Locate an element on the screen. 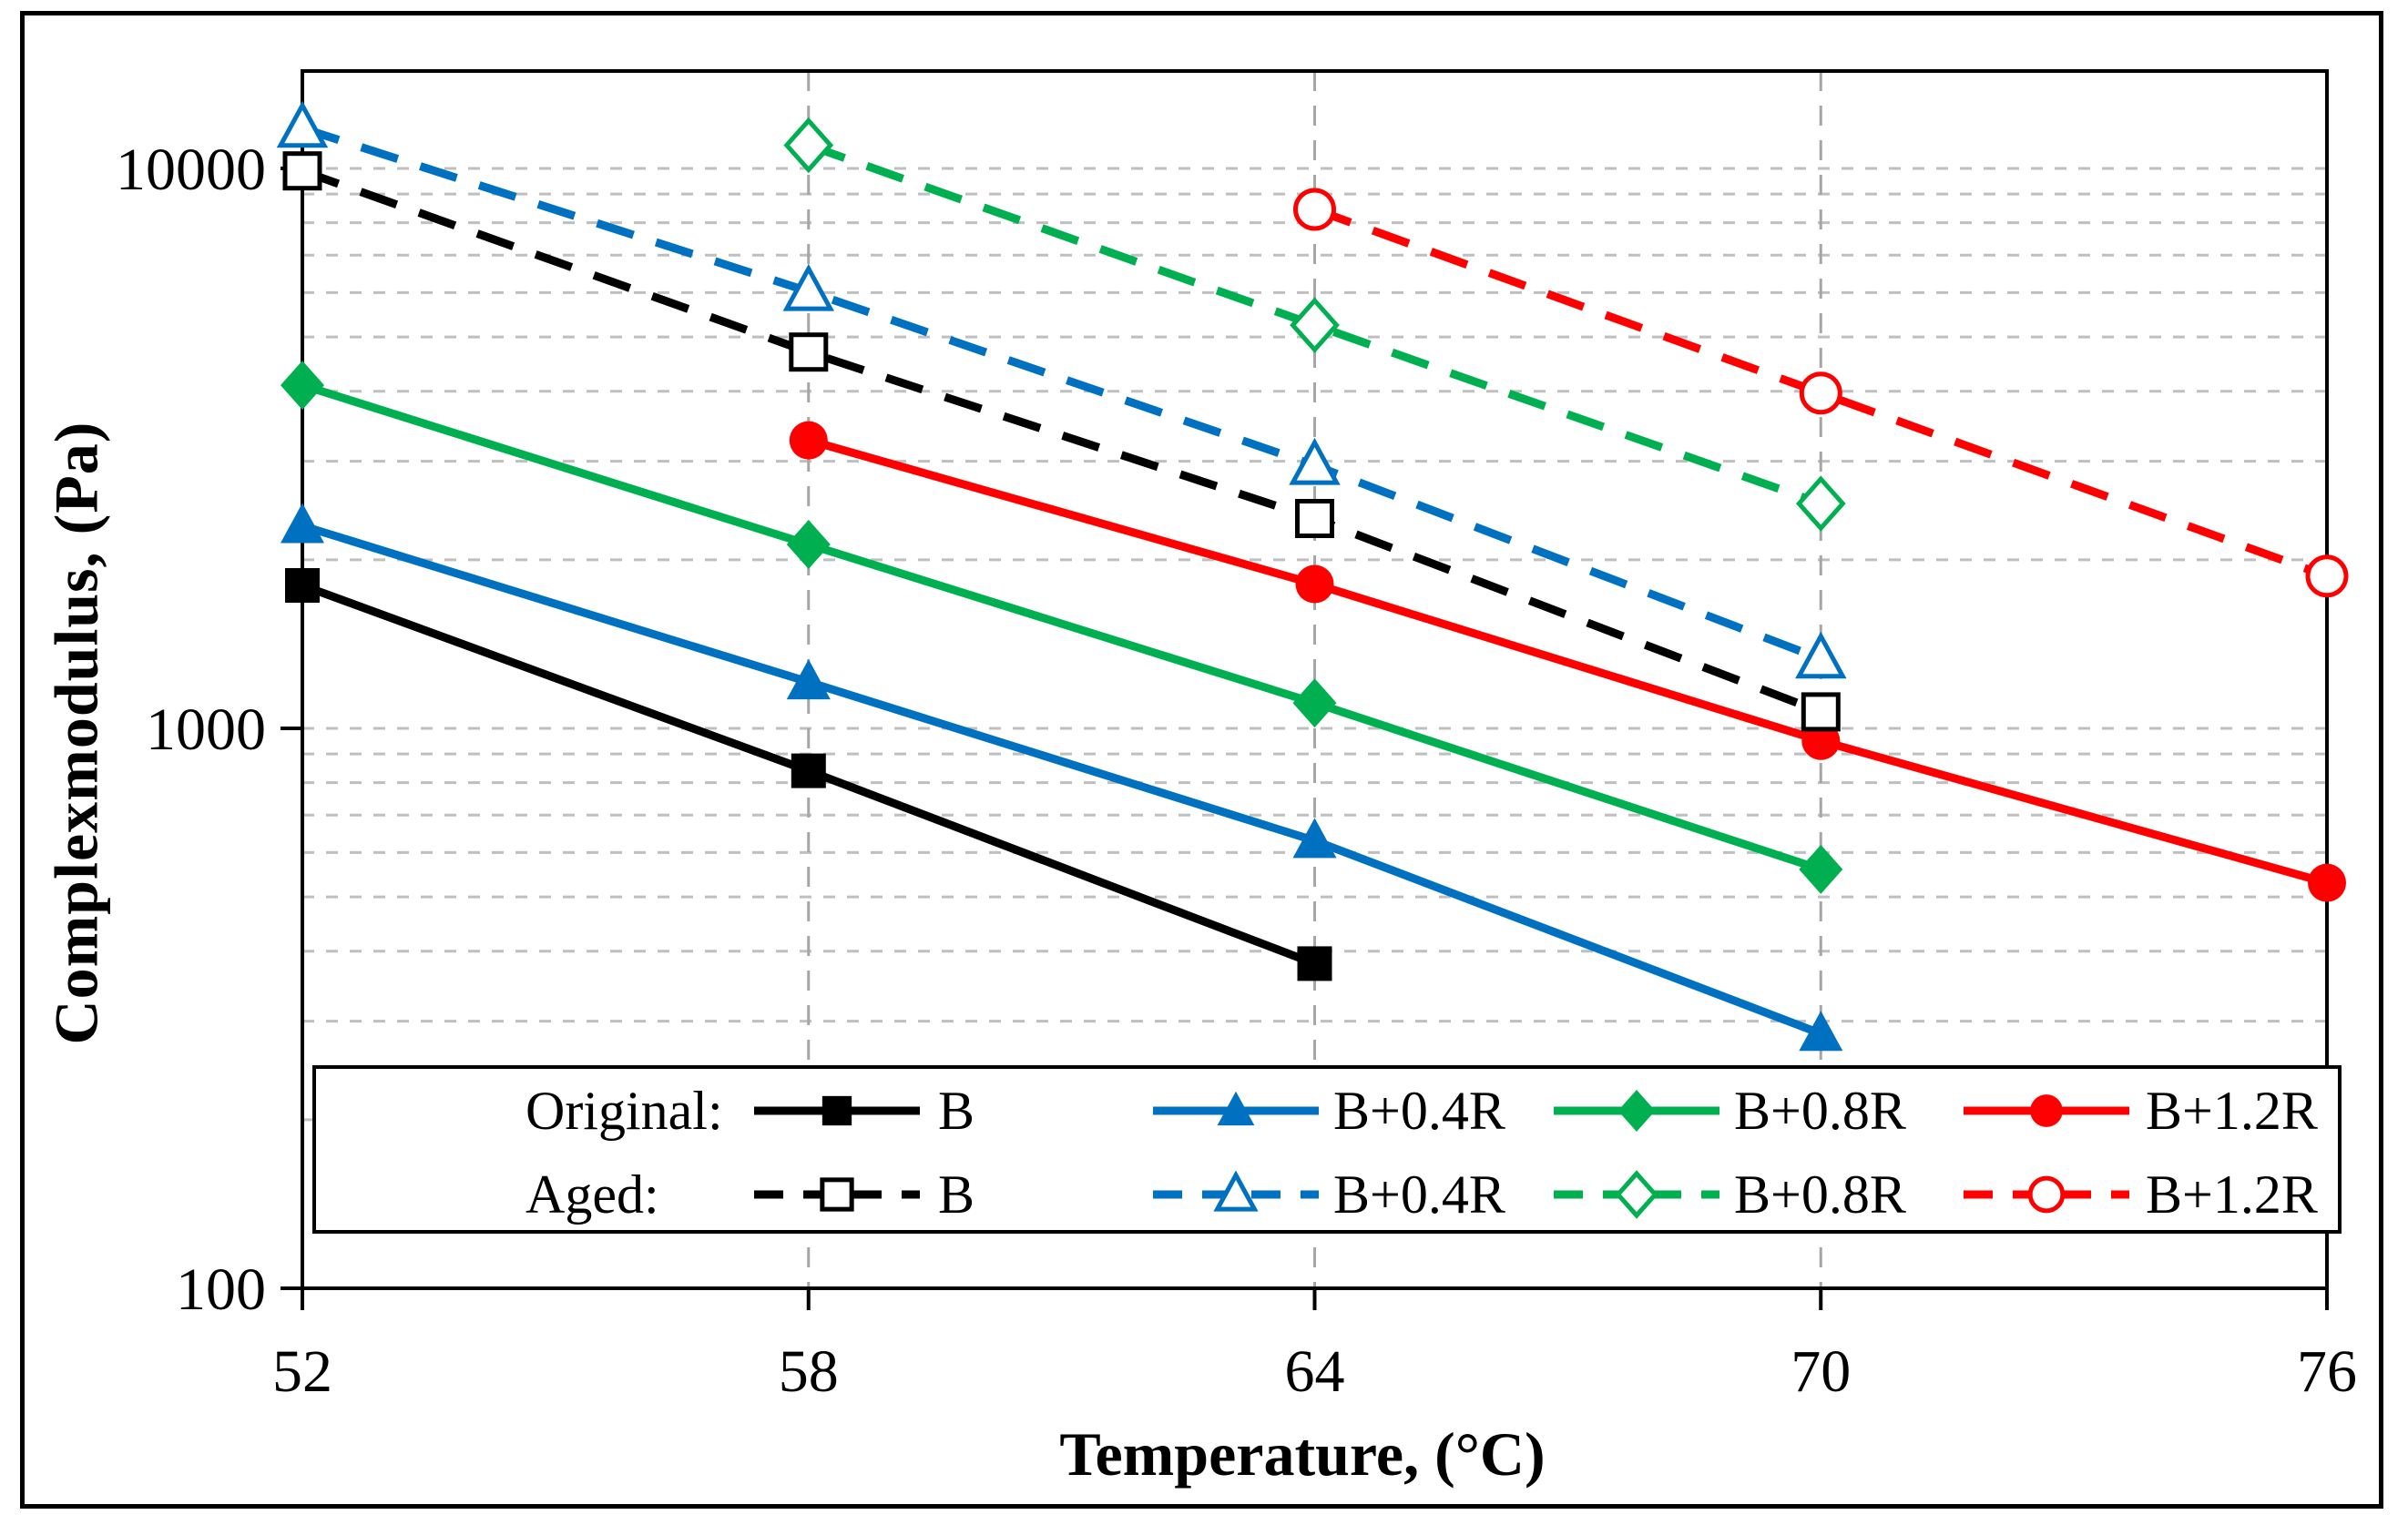  legend-line-sample-original-b04r is located at coordinates (1236, 1108).